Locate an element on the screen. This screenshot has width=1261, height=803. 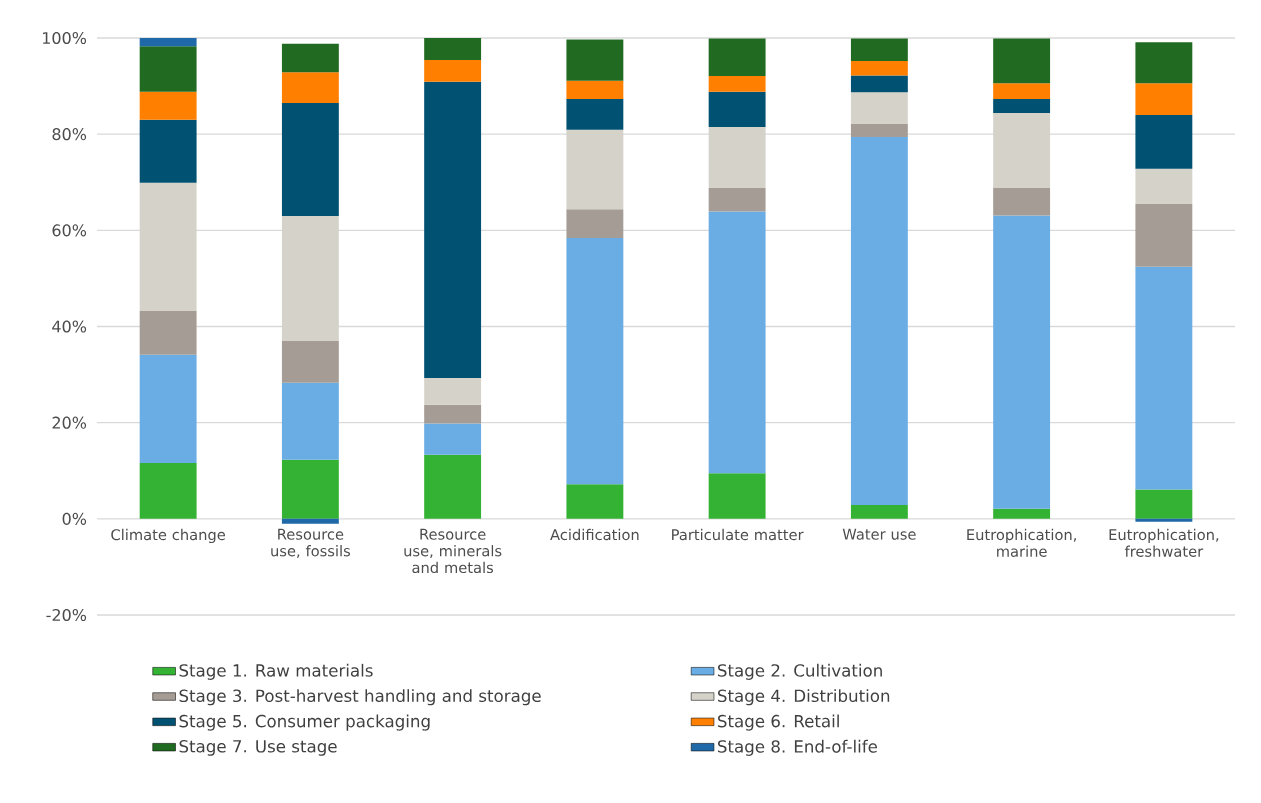
legend-label: Stage 1. Raw materials is located at coordinates (276, 671).